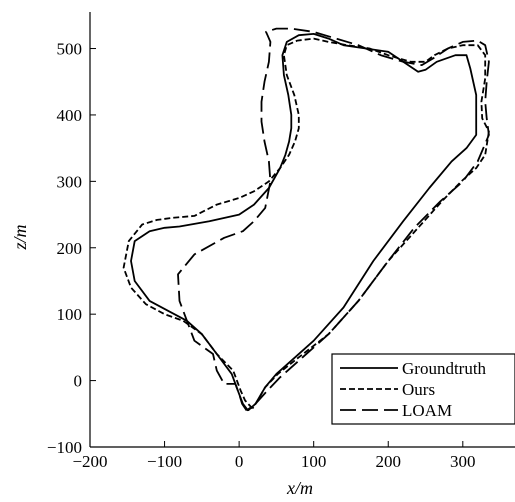 The width and height of the screenshot is (515, 502). I want to click on x-tick-label: 0, so click(239, 461).